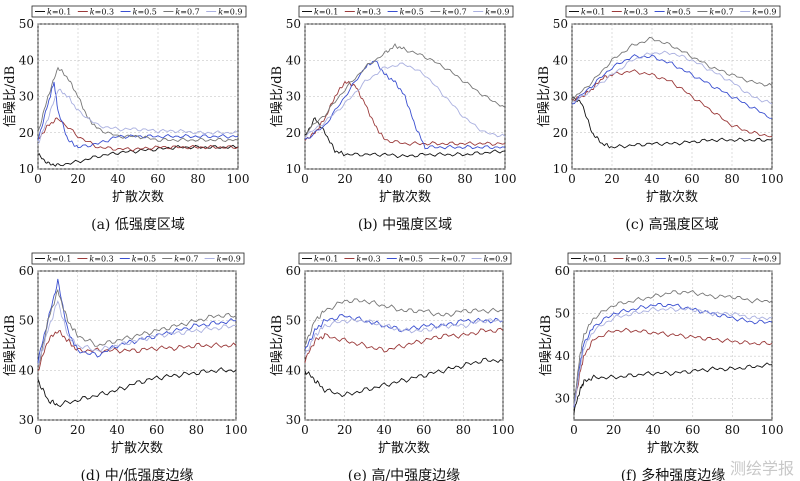 Image resolution: width=800 pixels, height=481 pixels. I want to click on watermark-text: 测绘学报, so click(761, 468).